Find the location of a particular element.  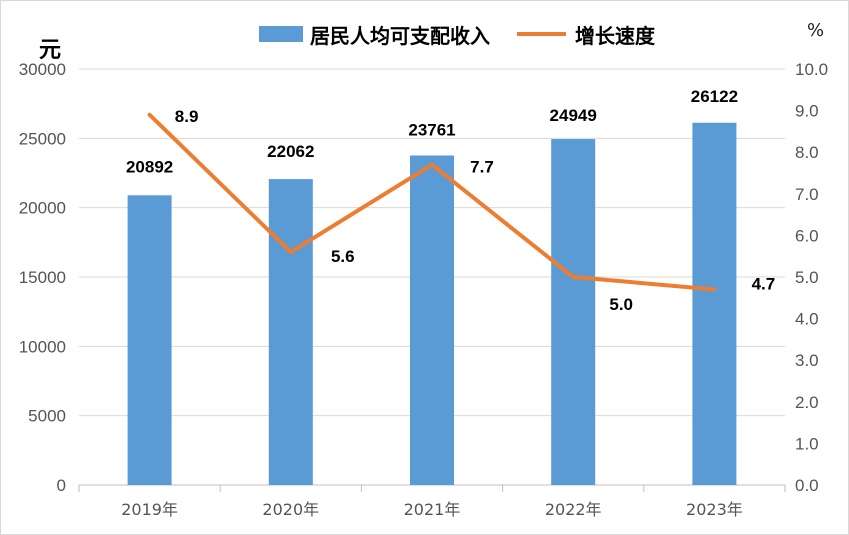

legend-growth-label: 增长速度 is located at coordinates (615, 35).